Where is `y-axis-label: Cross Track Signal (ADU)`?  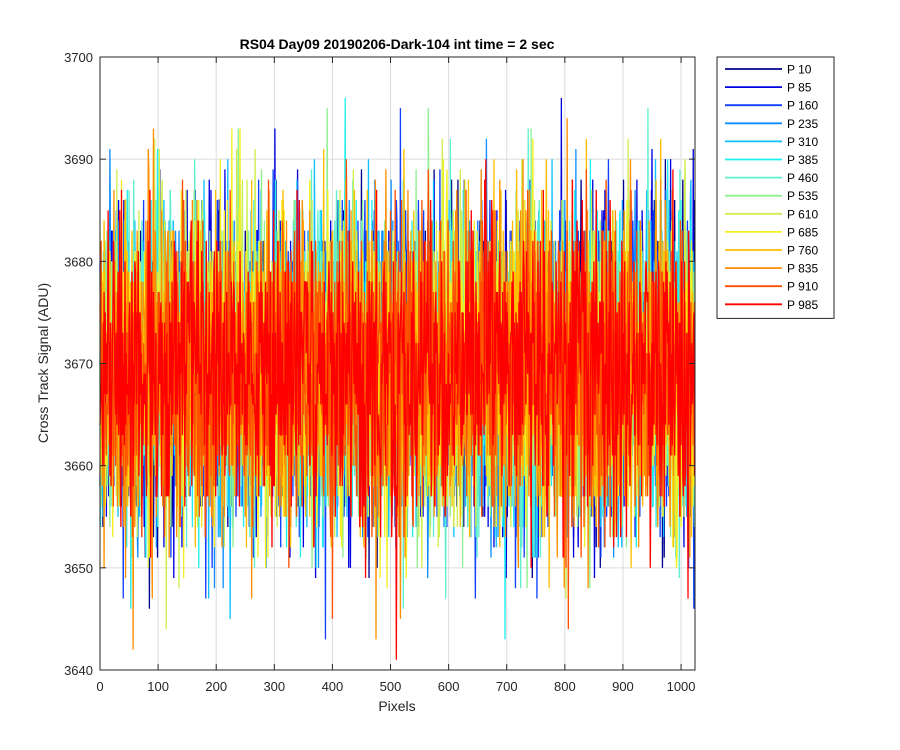 y-axis-label: Cross Track Signal (ADU) is located at coordinates (43, 363).